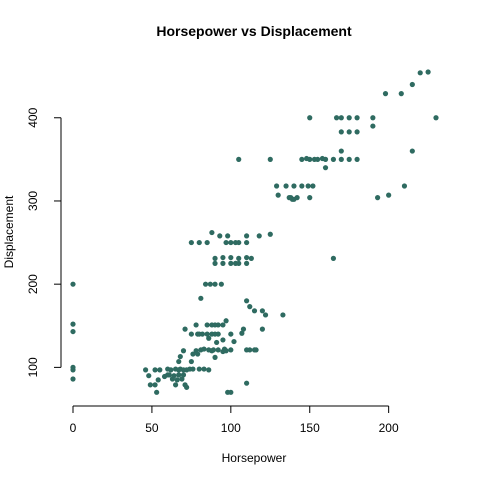  What do you see at coordinates (44, 242) in the screenshot?
I see `y-axis: 100 200 300 400` at bounding box center [44, 242].